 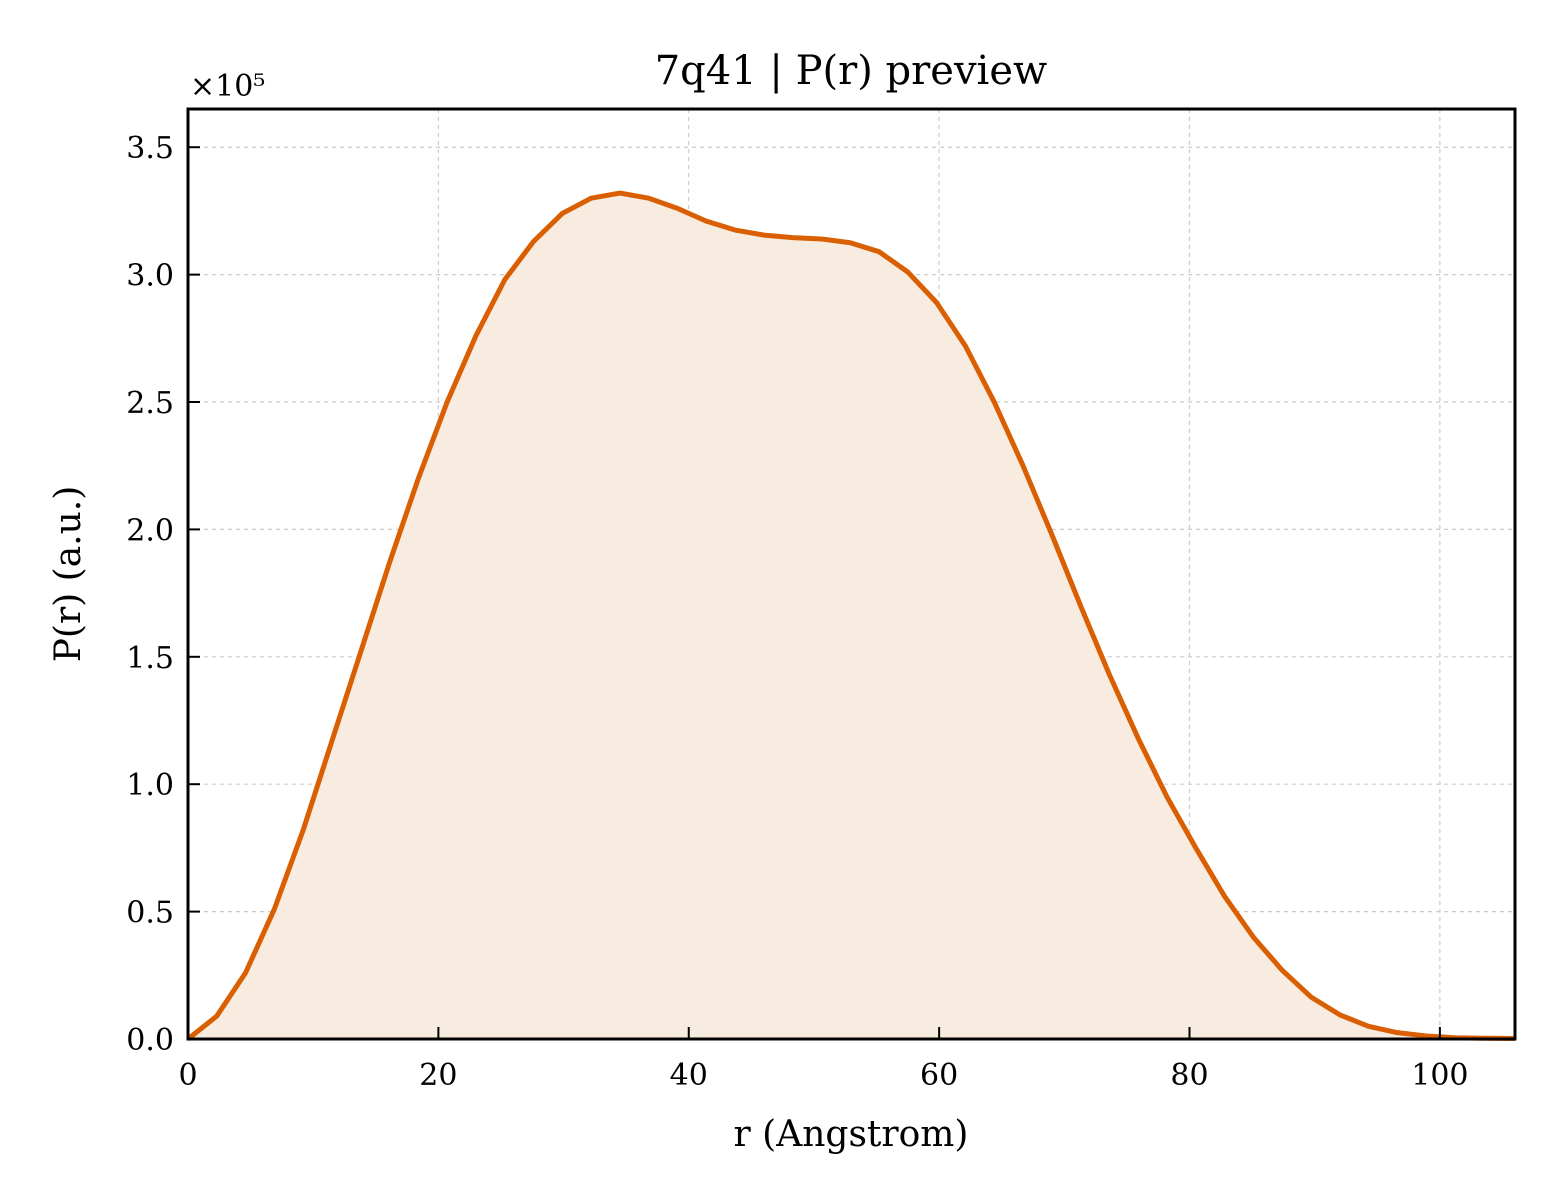 What do you see at coordinates (150, 1040) in the screenshot?
I see `y-tick-label: 0.0` at bounding box center [150, 1040].